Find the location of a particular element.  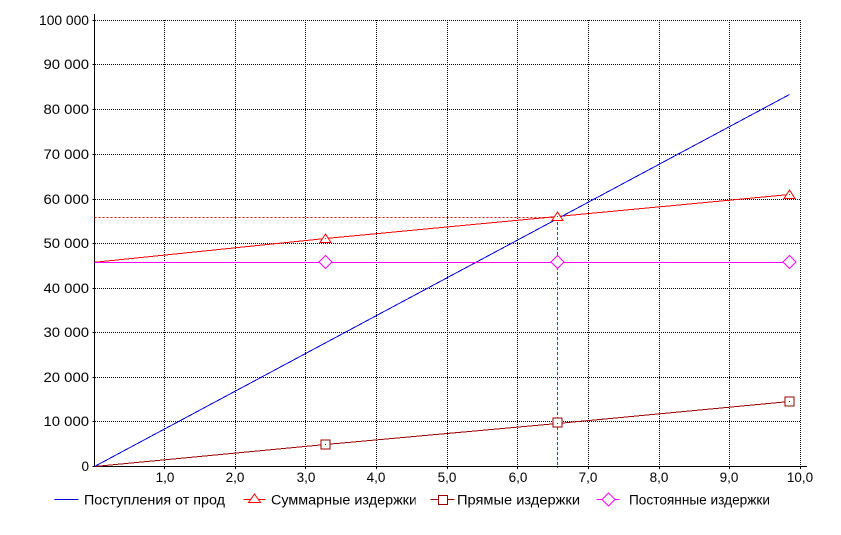

svg-text: 3,0 is located at coordinates (306, 477).